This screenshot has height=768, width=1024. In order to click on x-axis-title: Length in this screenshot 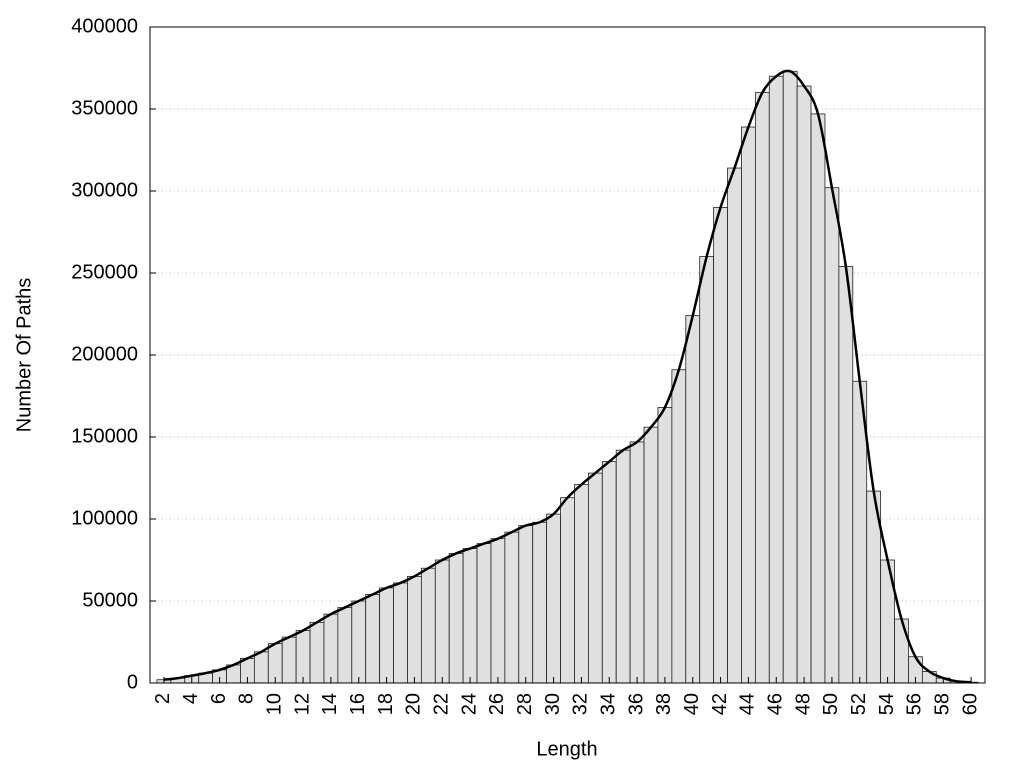, I will do `click(566, 749)`.